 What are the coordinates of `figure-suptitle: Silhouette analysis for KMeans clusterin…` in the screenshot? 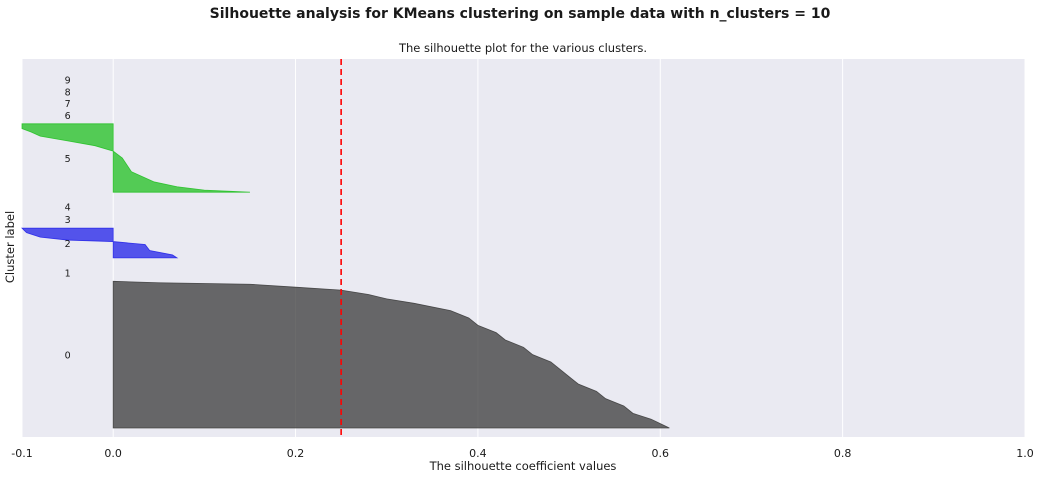 It's located at (520, 14).